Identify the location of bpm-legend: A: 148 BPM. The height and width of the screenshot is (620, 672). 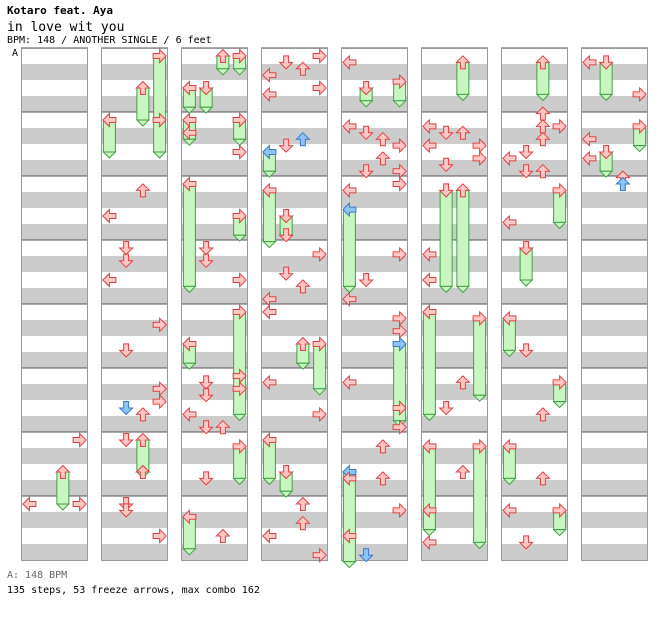
(37, 575).